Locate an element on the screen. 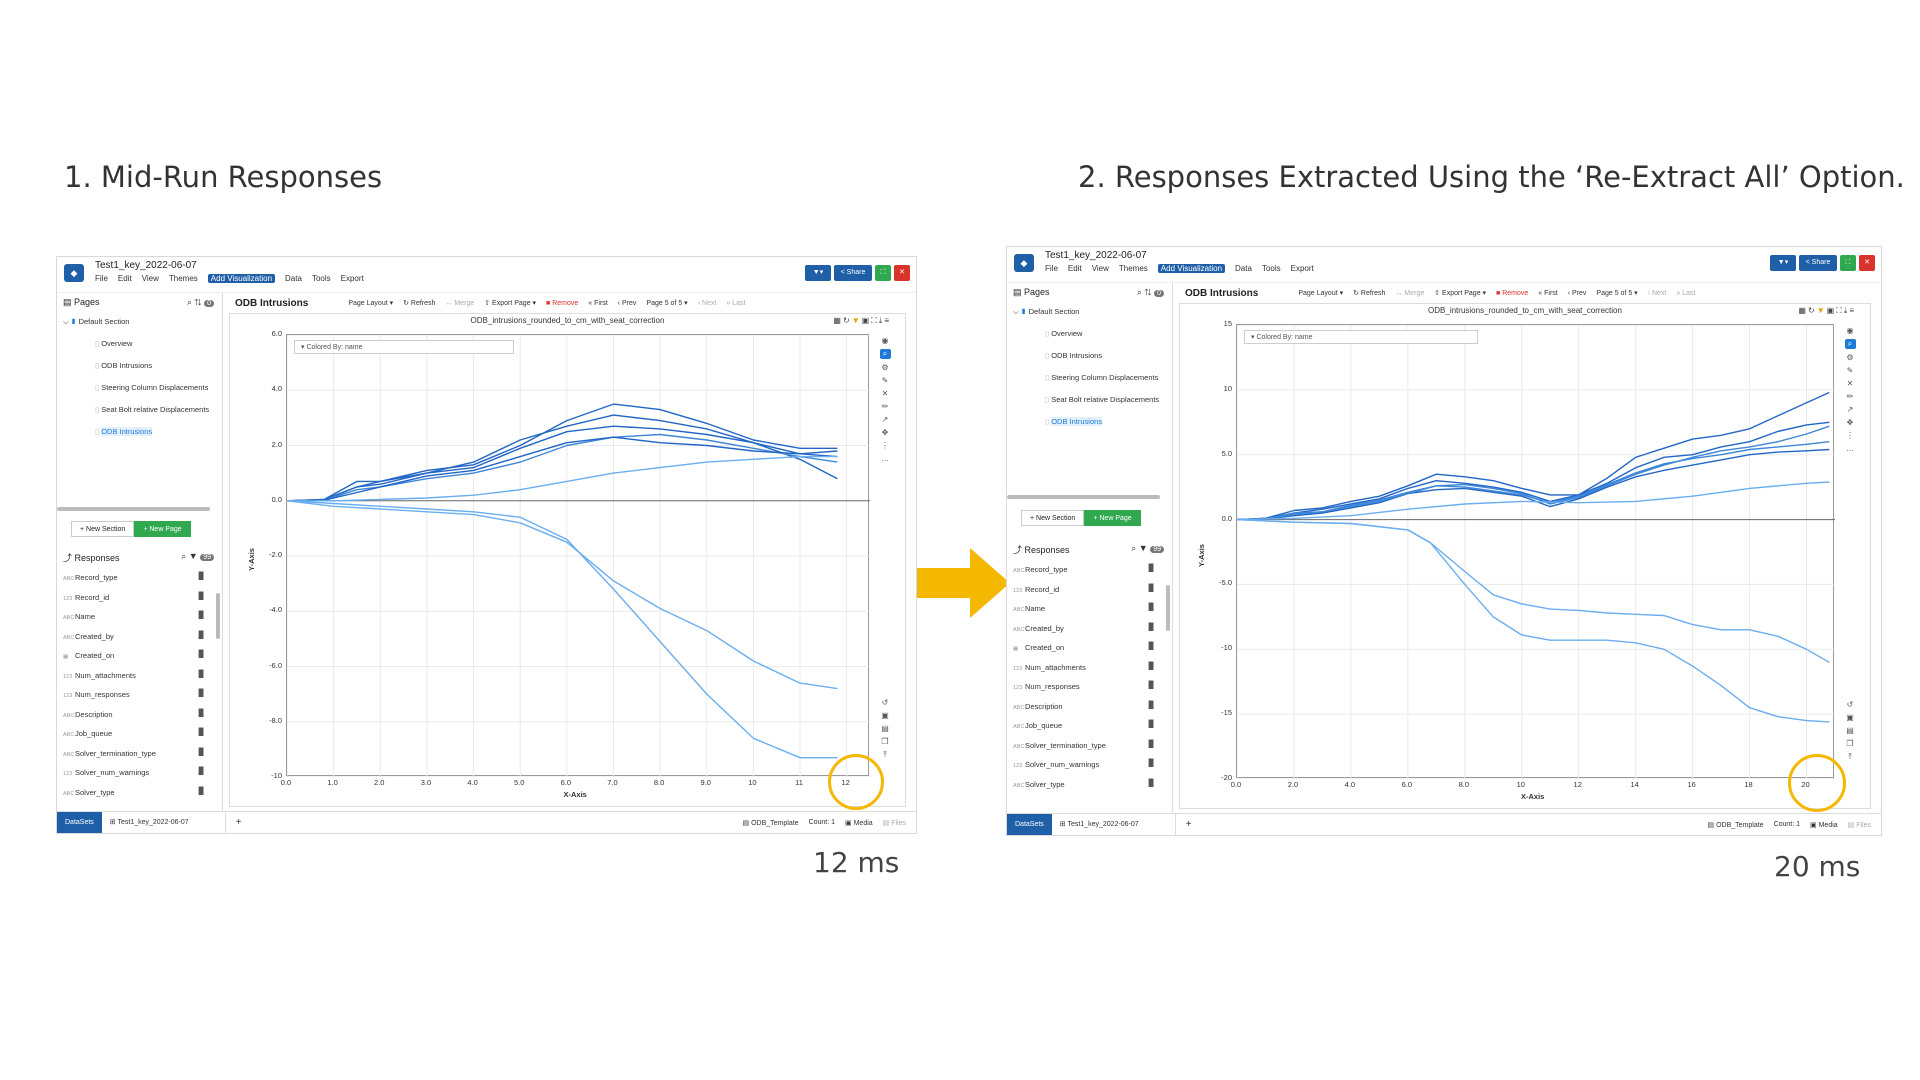 This screenshot has height=1080, width=1920. page-layout-button: Page Layout ▾ is located at coordinates (1321, 293).